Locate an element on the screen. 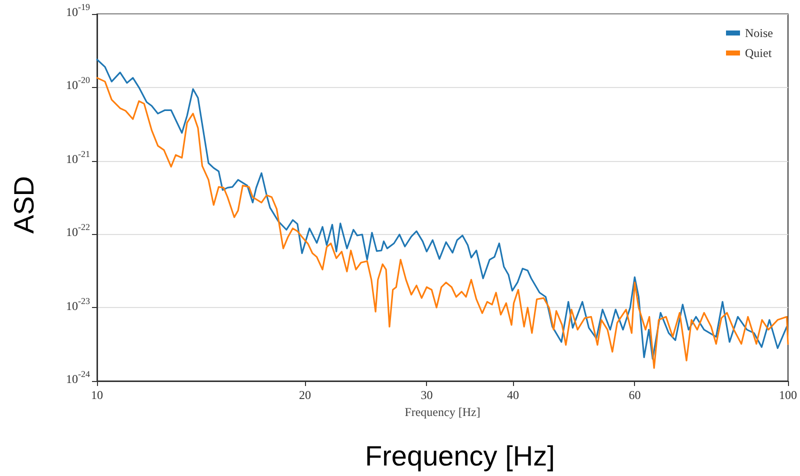 Image resolution: width=800 pixels, height=476 pixels. y-tick-label: 10$^{-21}$ is located at coordinates (78, 157).